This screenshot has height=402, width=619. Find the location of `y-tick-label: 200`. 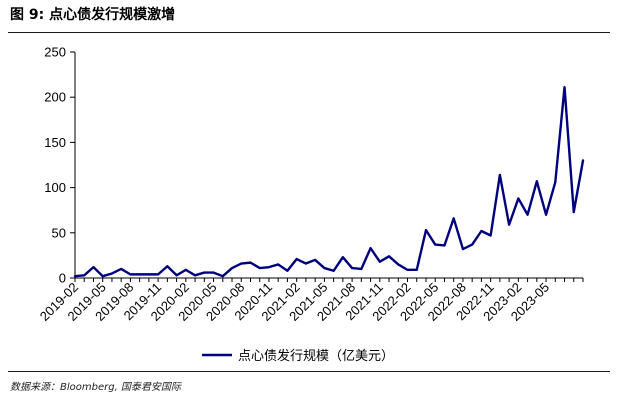

y-tick-label: 200 is located at coordinates (55, 97).